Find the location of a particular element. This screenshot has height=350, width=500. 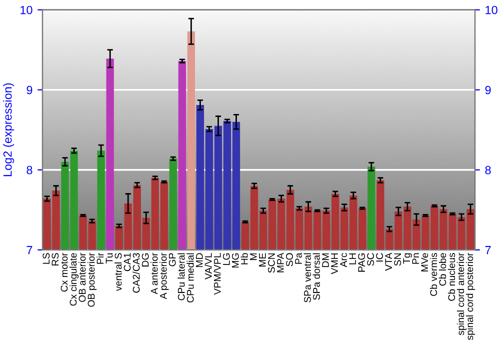

x-tick-label: Tg is located at coordinates (407, 258).